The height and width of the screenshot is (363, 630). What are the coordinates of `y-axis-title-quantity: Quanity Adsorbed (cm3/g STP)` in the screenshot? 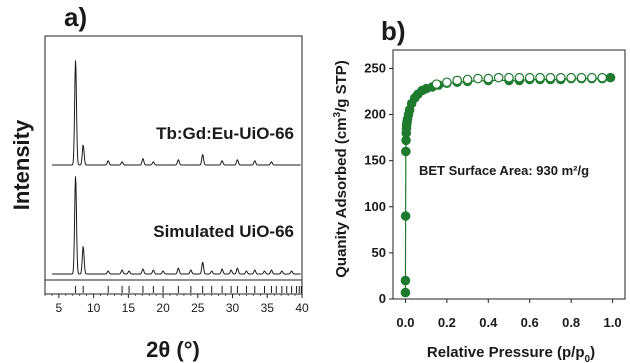 It's located at (341, 169).